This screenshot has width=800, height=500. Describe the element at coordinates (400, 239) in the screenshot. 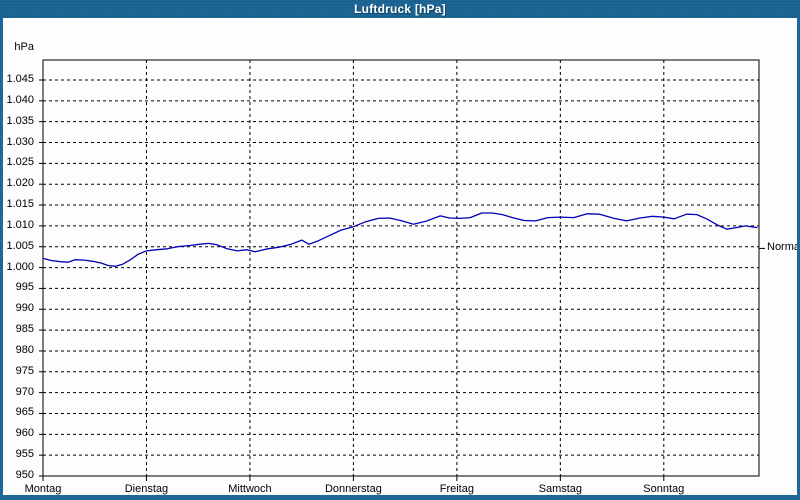

I see `pressure-line` at that location.